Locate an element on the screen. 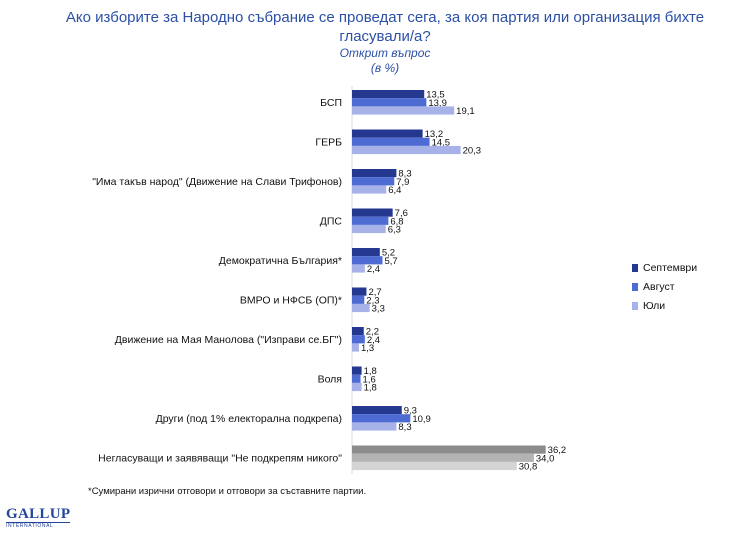 This screenshot has height=533, width=750. legend-label-august: Август is located at coordinates (659, 286).